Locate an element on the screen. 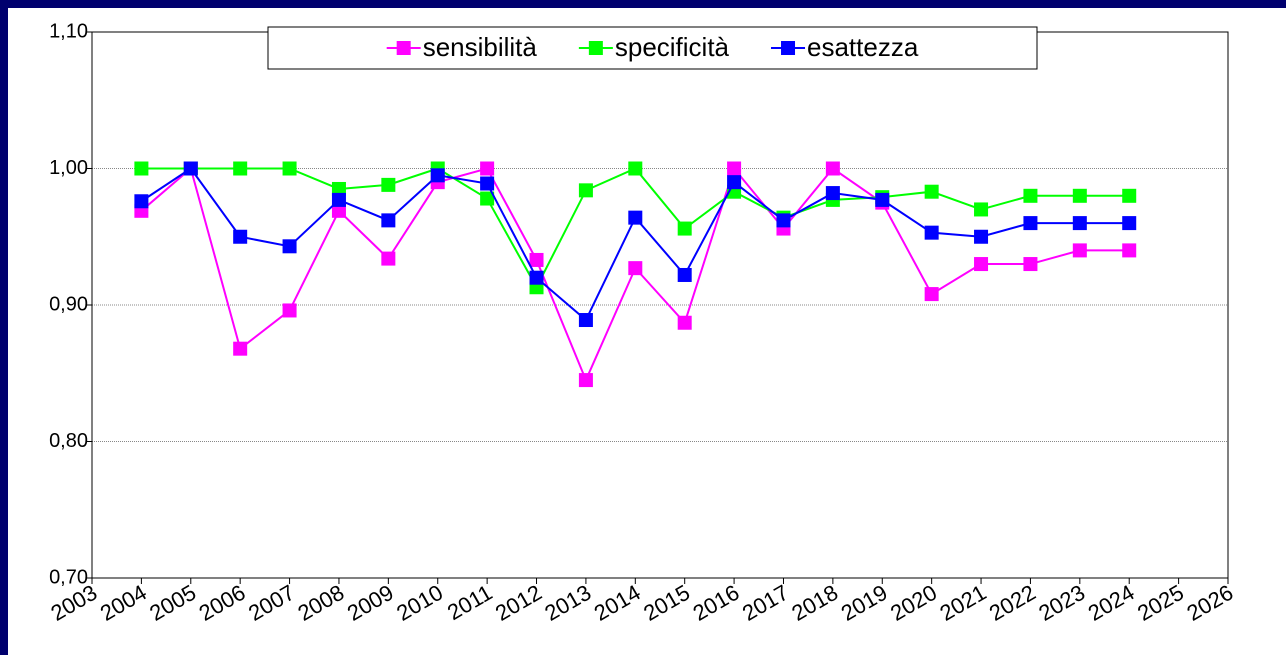 The width and height of the screenshot is (1286, 655). y-tick-label: 1,10 is located at coordinates (68, 31).